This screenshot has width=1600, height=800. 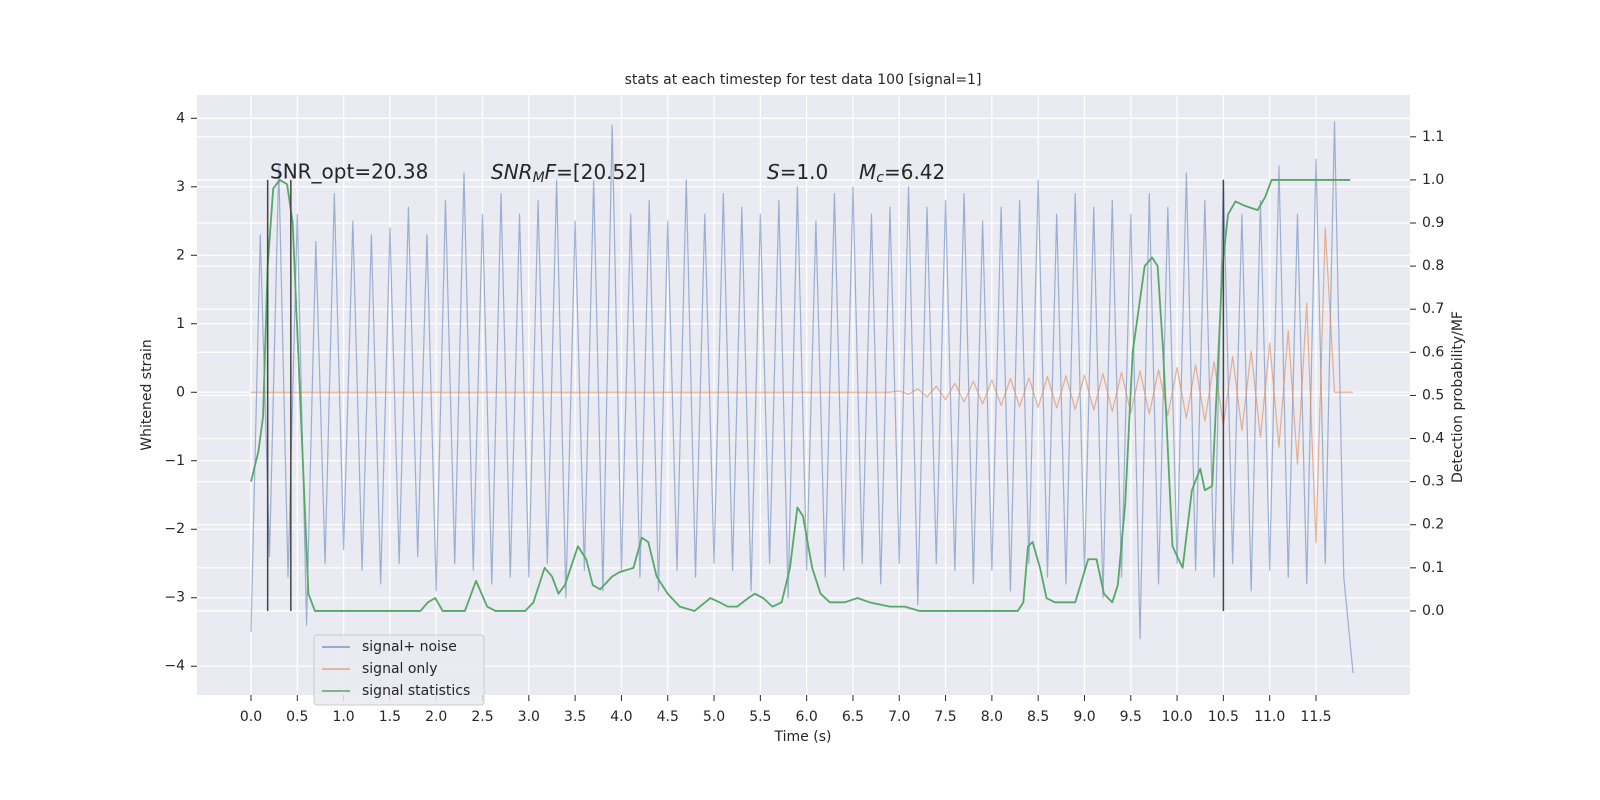 What do you see at coordinates (803, 737) in the screenshot?
I see `x-axis-label: Time (s)` at bounding box center [803, 737].